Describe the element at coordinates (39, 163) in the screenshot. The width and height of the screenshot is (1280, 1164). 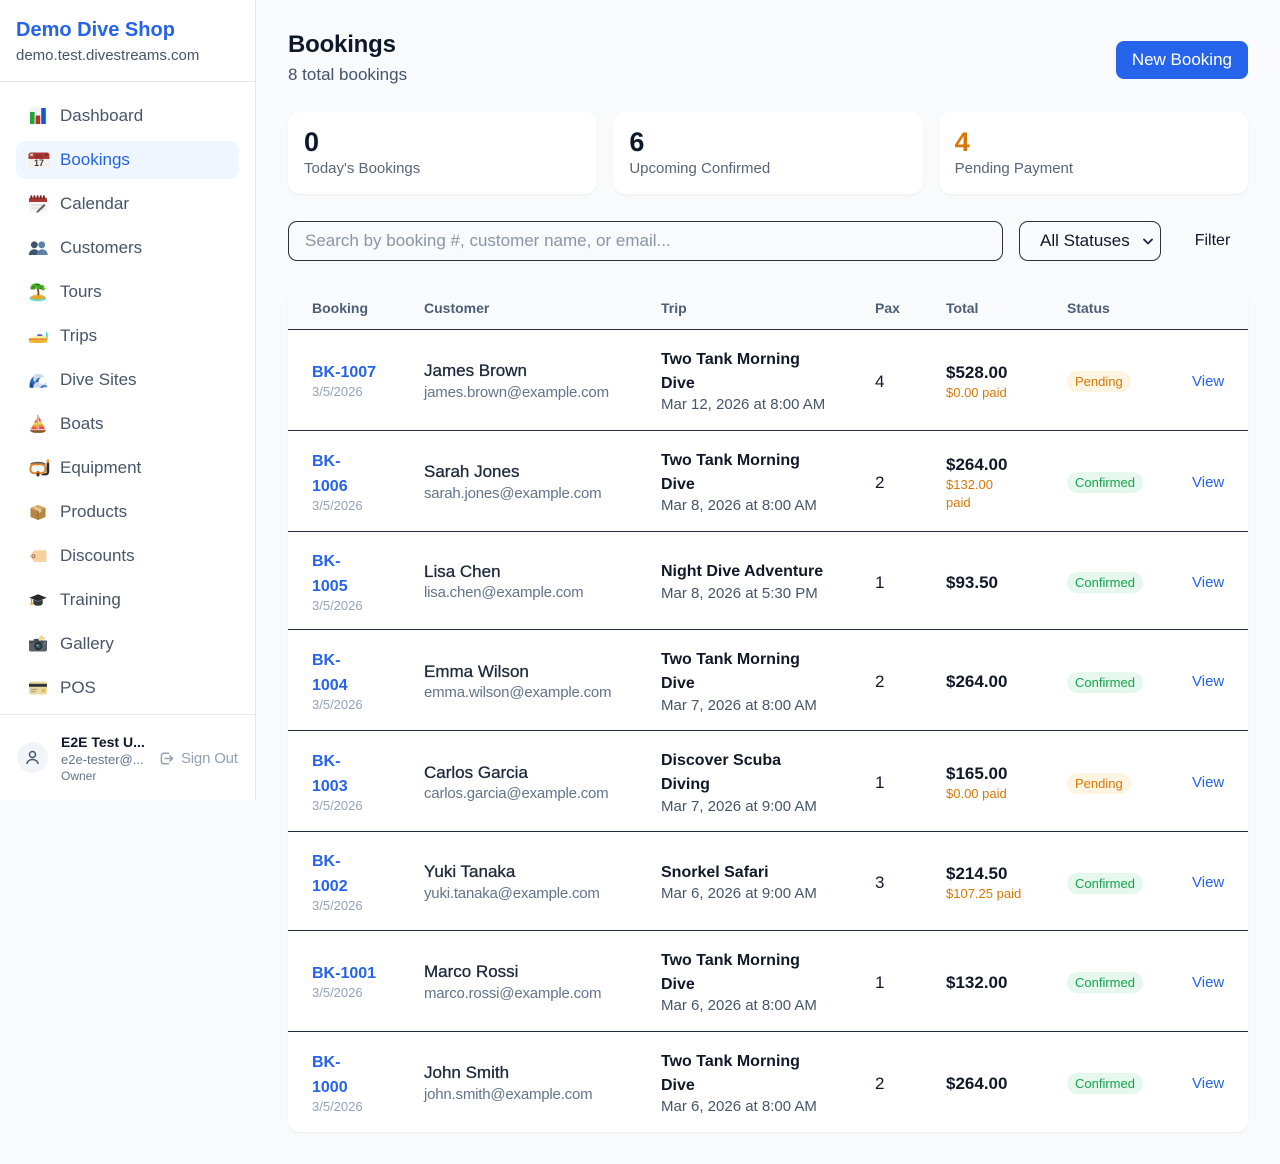
I see `svg-text: 17` at that location.